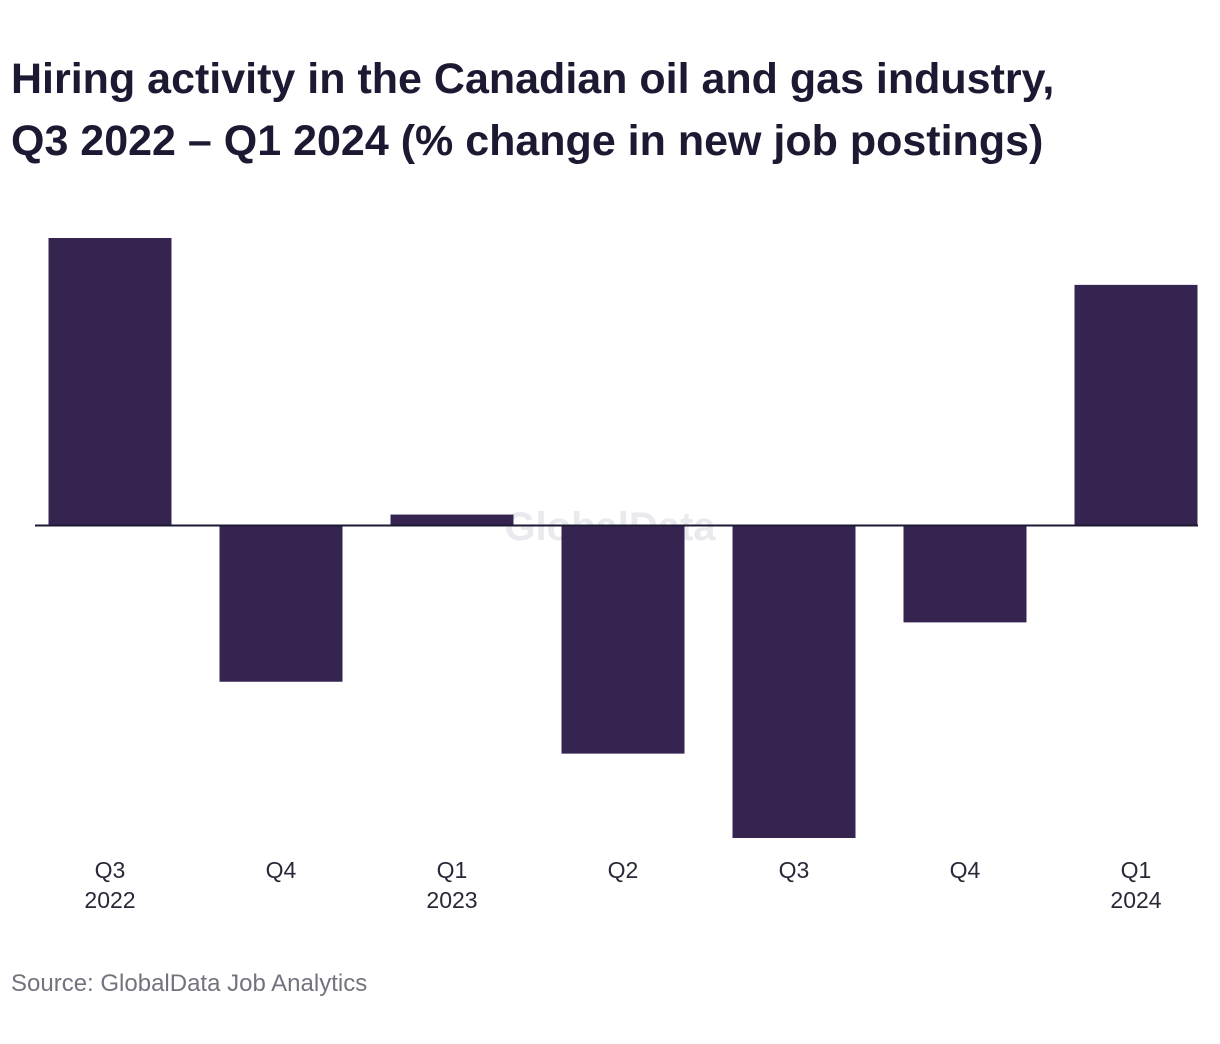 Image resolution: width=1220 pixels, height=1044 pixels. Describe the element at coordinates (1136, 870) in the screenshot. I see `x-tick-label-6-0: Q1` at that location.